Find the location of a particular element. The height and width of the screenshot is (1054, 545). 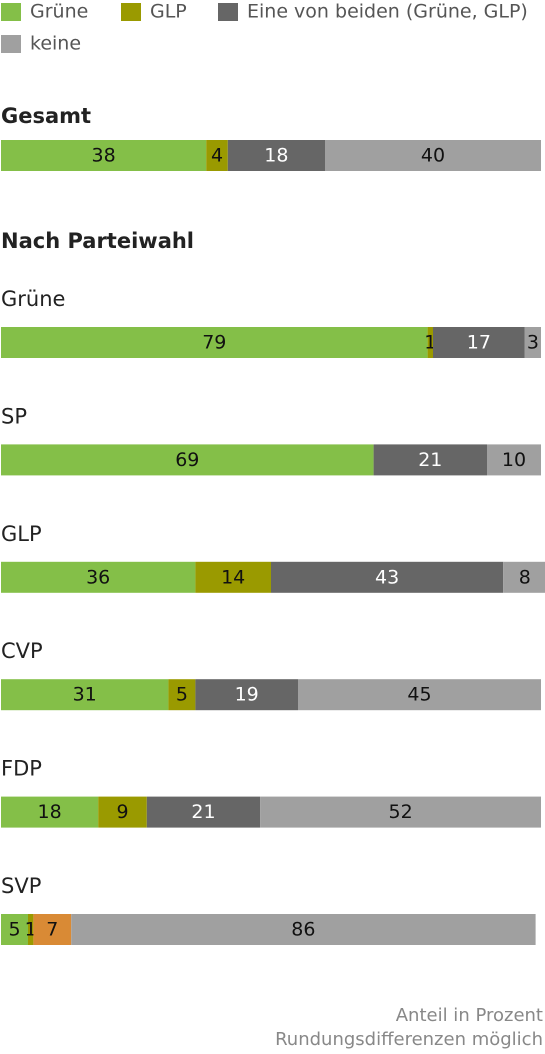

category-label: Grüne is located at coordinates (33, 299).